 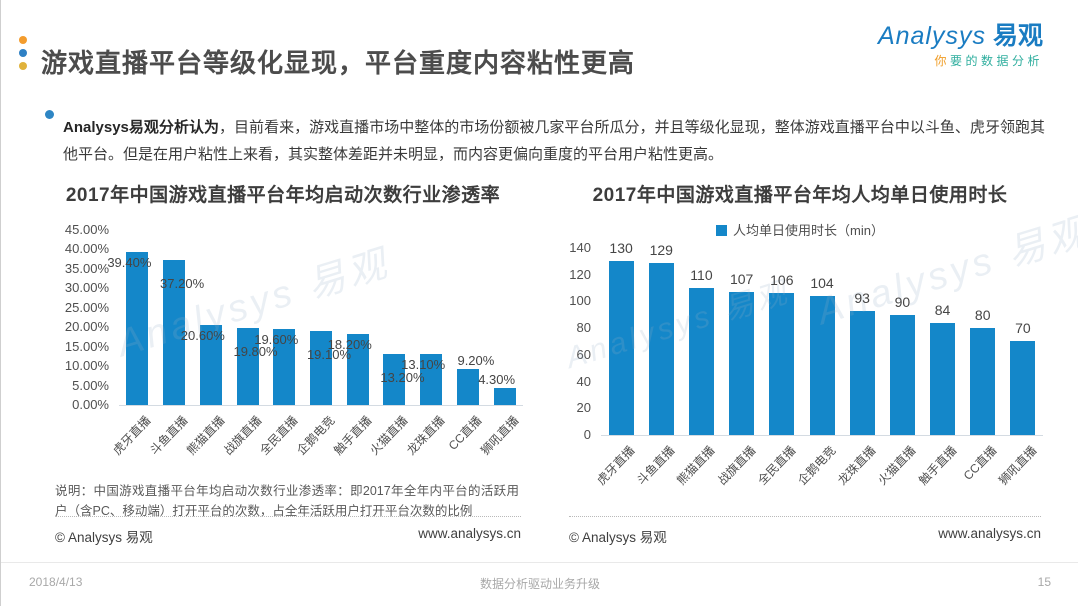 What do you see at coordinates (1023, 328) in the screenshot?
I see `value-label: 70` at bounding box center [1023, 328].